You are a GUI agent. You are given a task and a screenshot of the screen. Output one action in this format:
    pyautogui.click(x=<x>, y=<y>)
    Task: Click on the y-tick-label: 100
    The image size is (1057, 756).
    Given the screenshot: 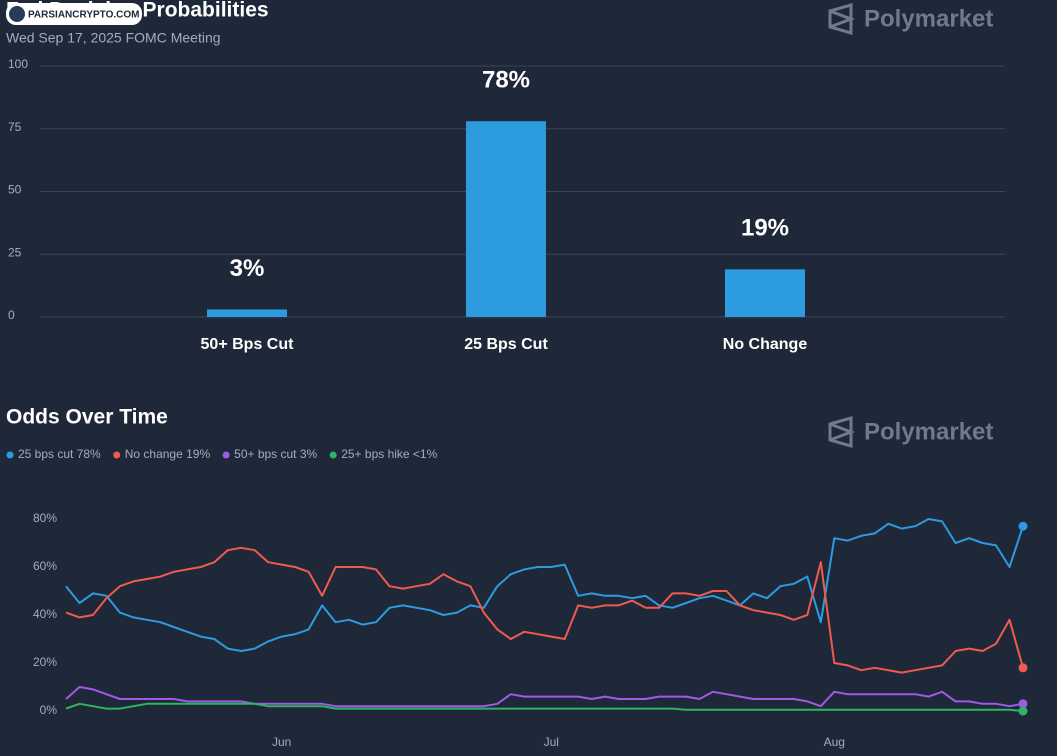 What is the action you would take?
    pyautogui.click(x=18, y=64)
    